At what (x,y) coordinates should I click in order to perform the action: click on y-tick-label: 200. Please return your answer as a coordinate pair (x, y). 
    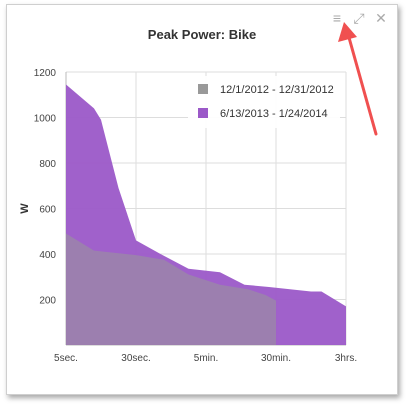
    Looking at the image, I should click on (47, 301).